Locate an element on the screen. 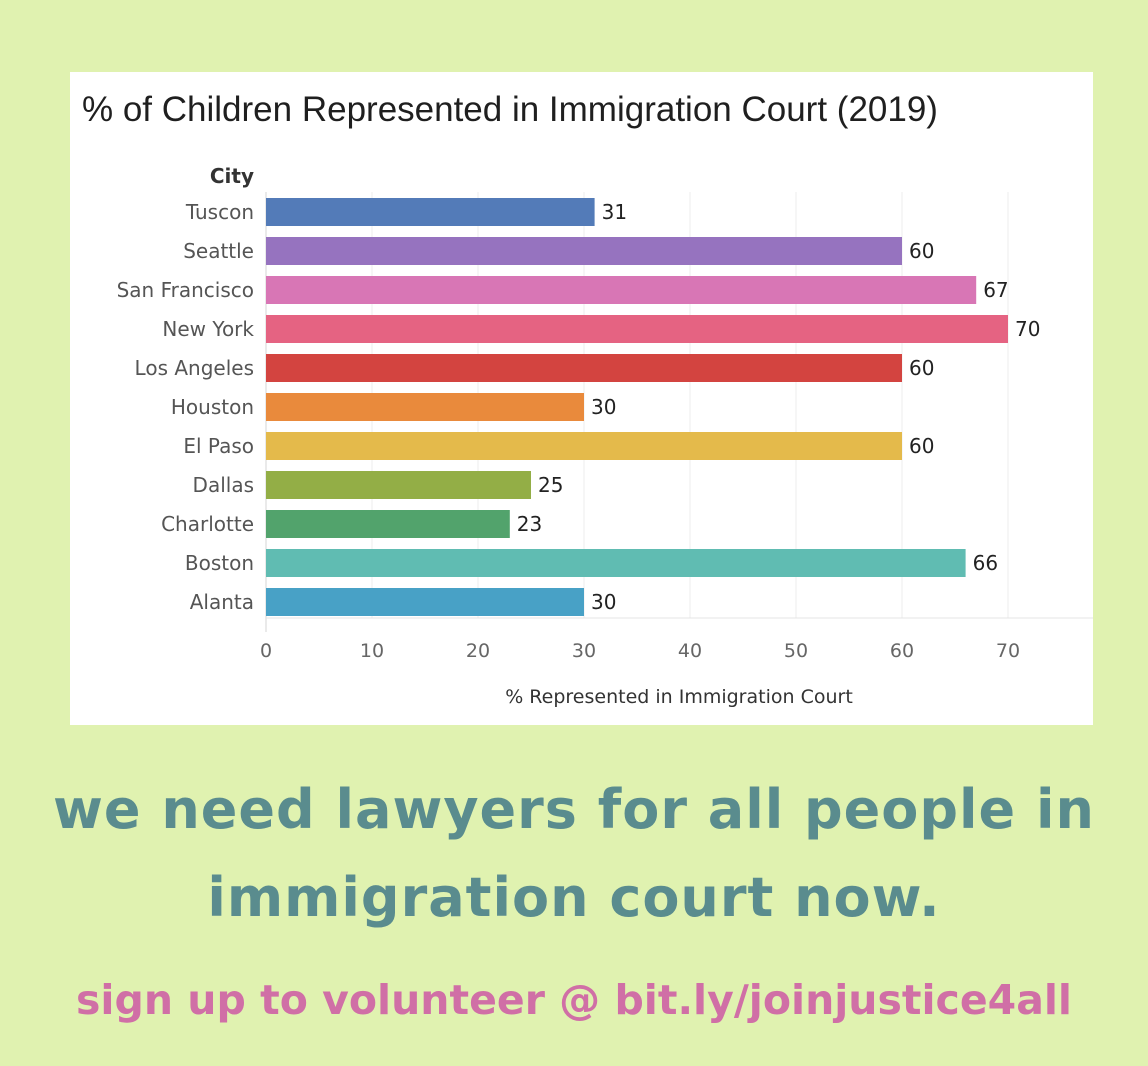  x-tick-label: 50 is located at coordinates (796, 651).